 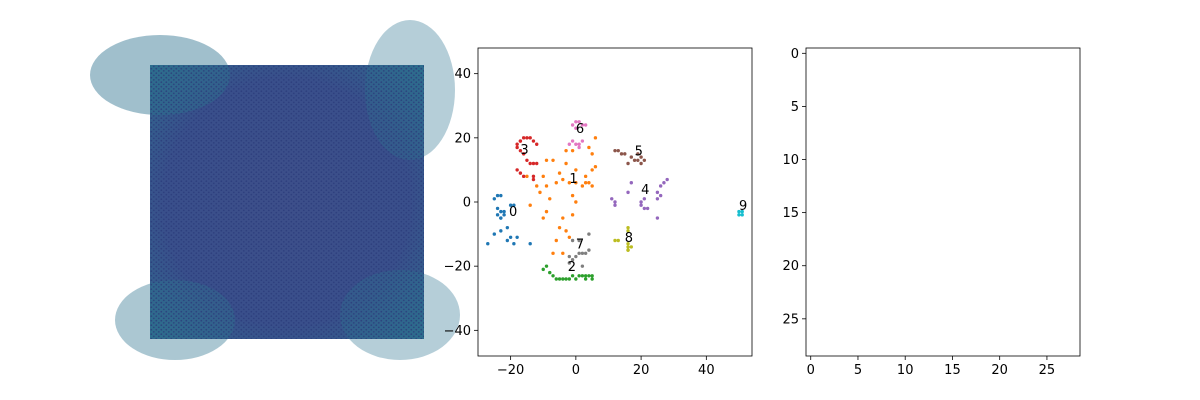 I want to click on scatter-y-tick-label: −40, so click(x=457, y=331).